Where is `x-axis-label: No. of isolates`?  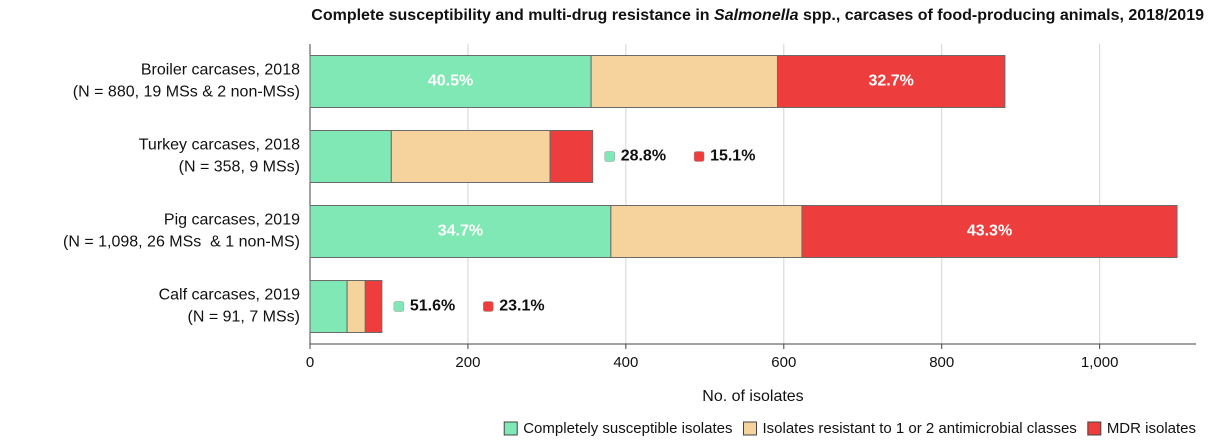 x-axis-label: No. of isolates is located at coordinates (752, 396).